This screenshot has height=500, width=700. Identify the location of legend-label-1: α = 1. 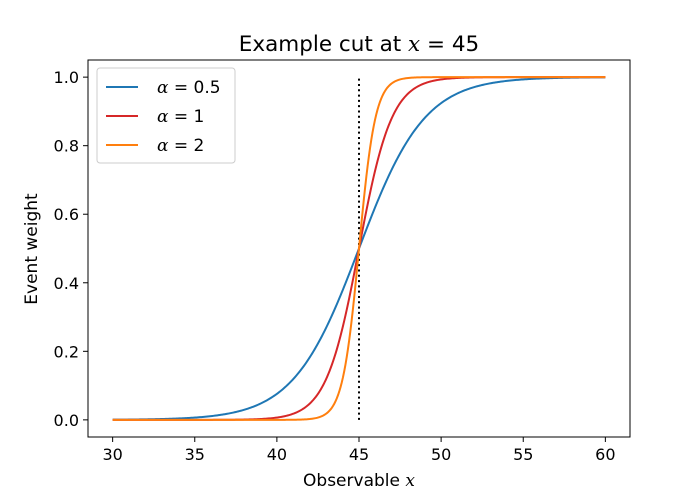
(180, 117).